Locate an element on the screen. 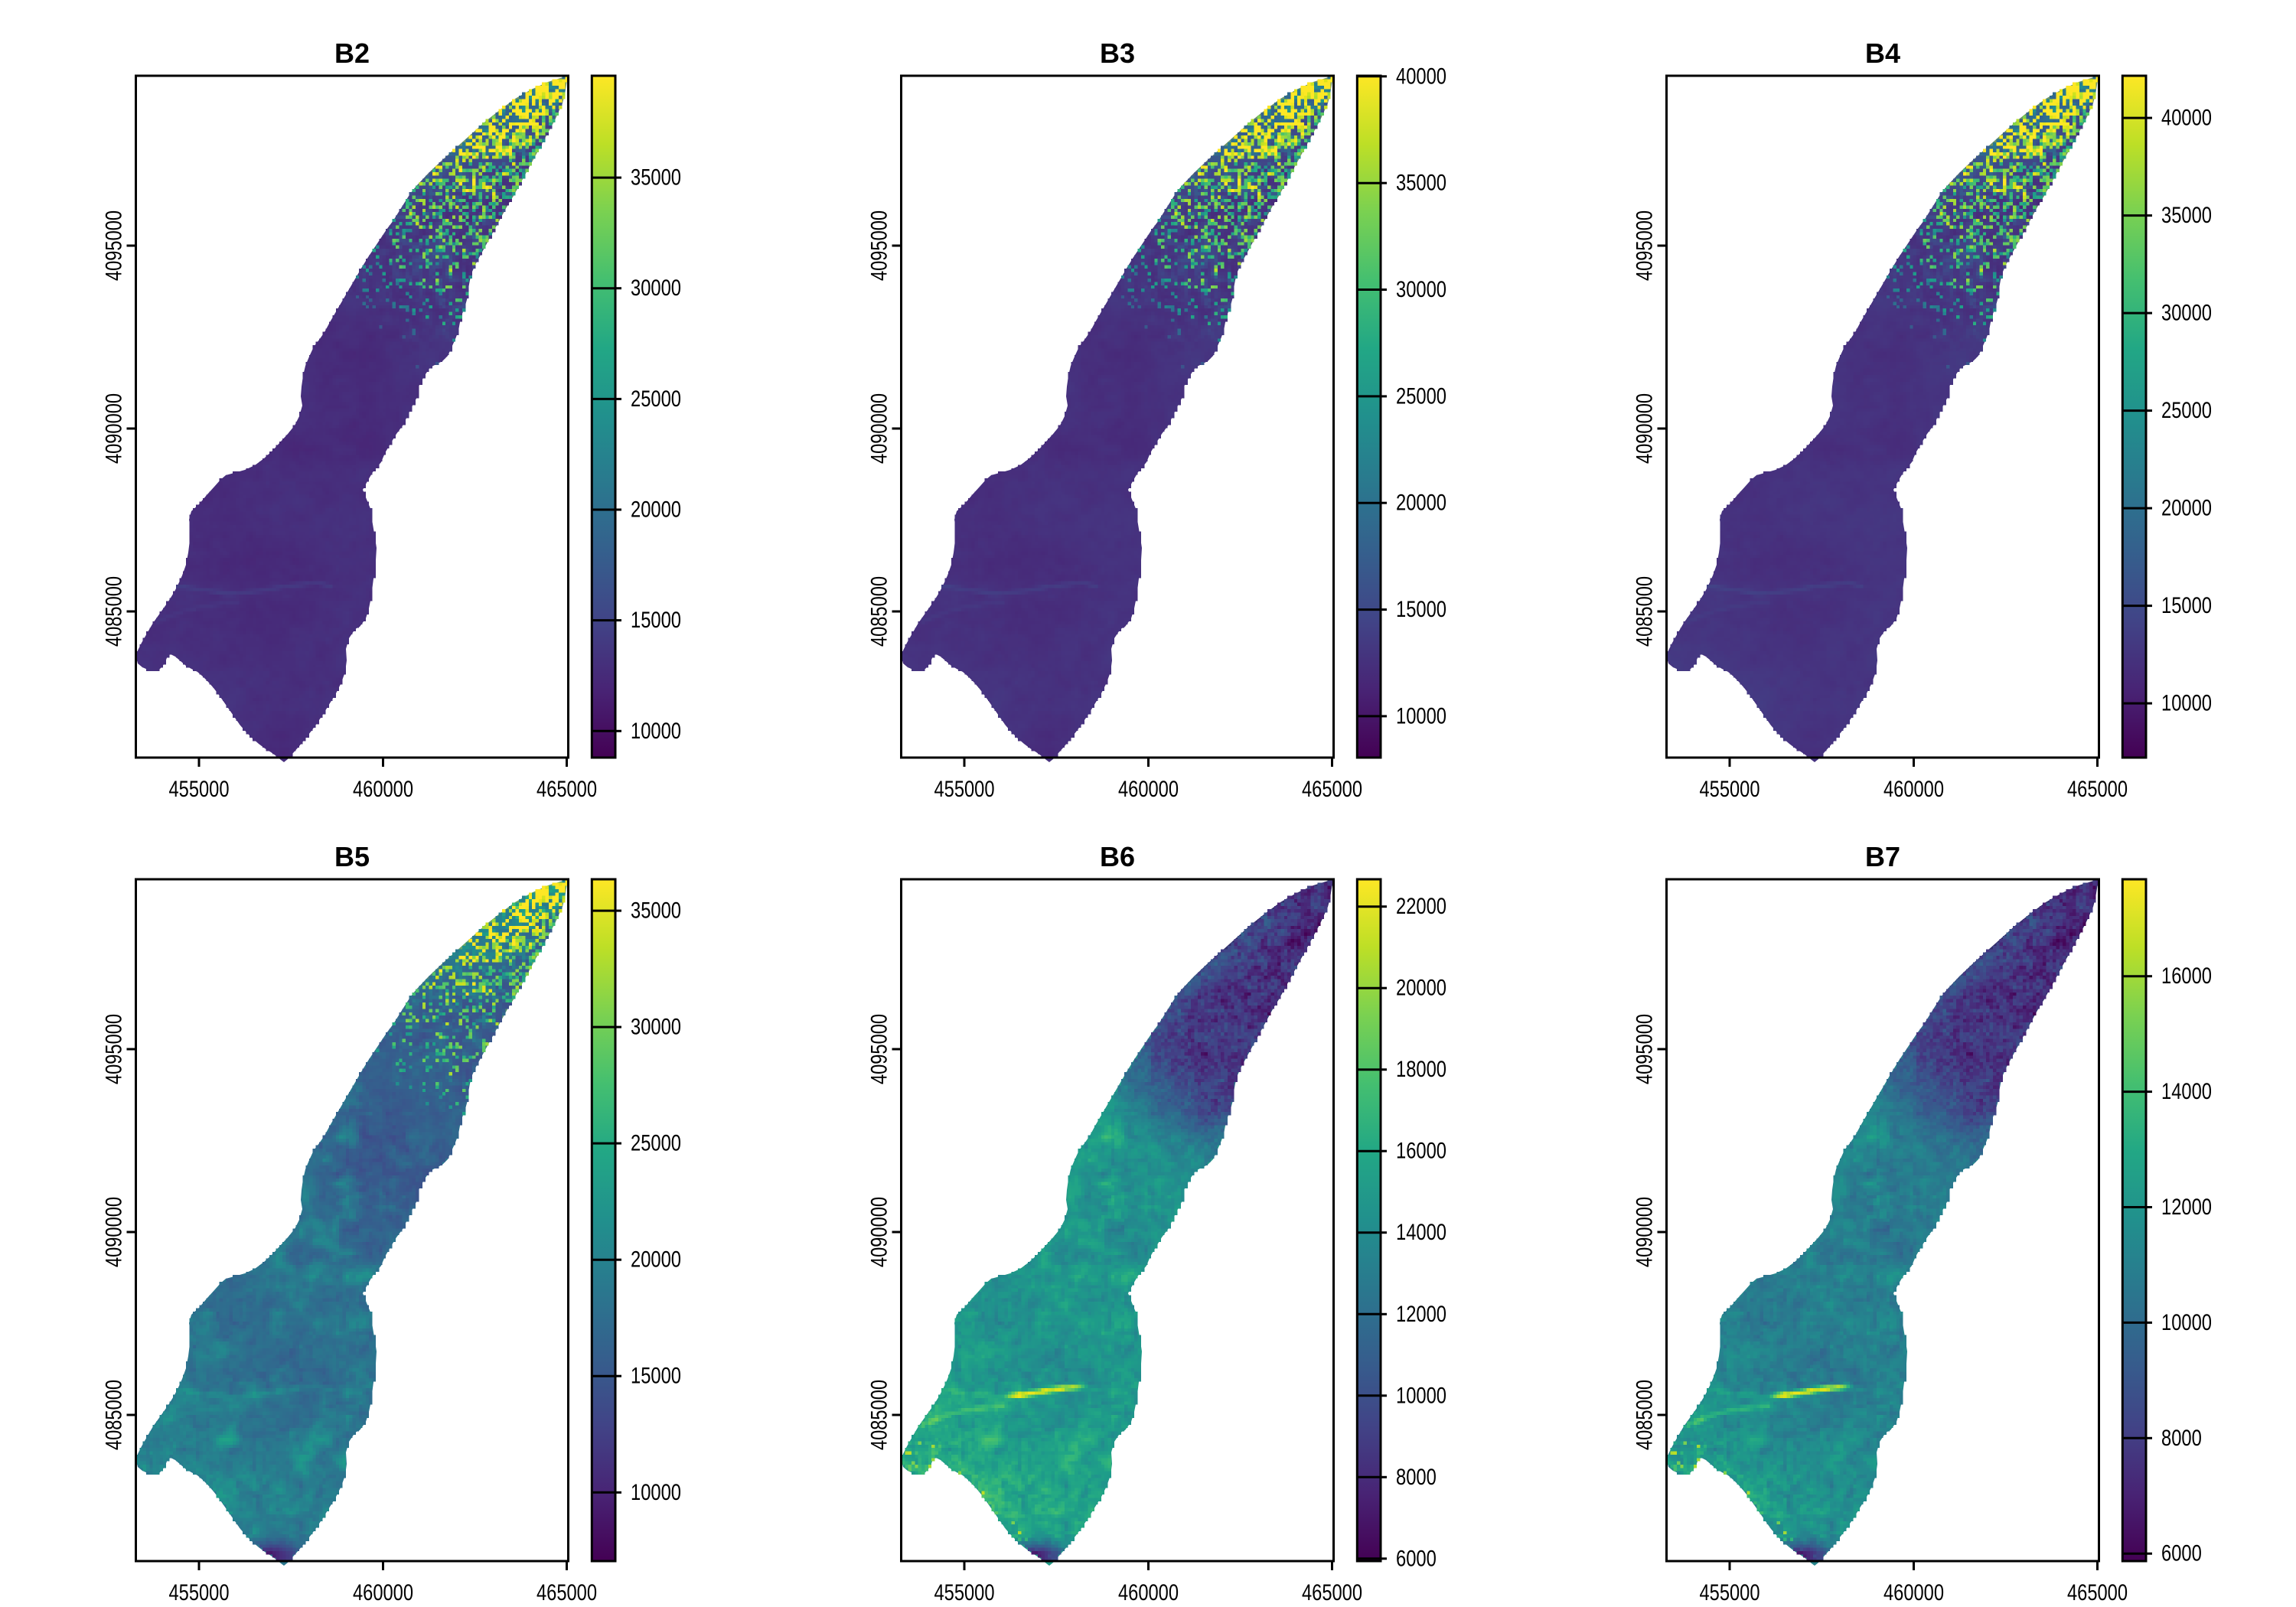  svg-text: B3 is located at coordinates (1117, 53).